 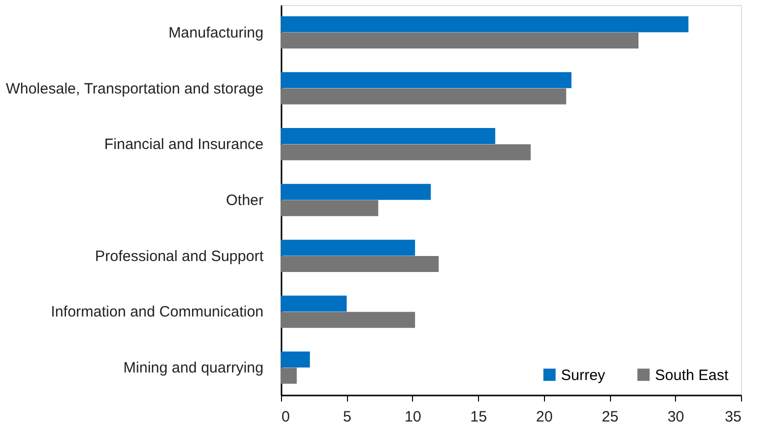 What do you see at coordinates (286, 417) in the screenshot?
I see `x-tick-label: 0` at bounding box center [286, 417].